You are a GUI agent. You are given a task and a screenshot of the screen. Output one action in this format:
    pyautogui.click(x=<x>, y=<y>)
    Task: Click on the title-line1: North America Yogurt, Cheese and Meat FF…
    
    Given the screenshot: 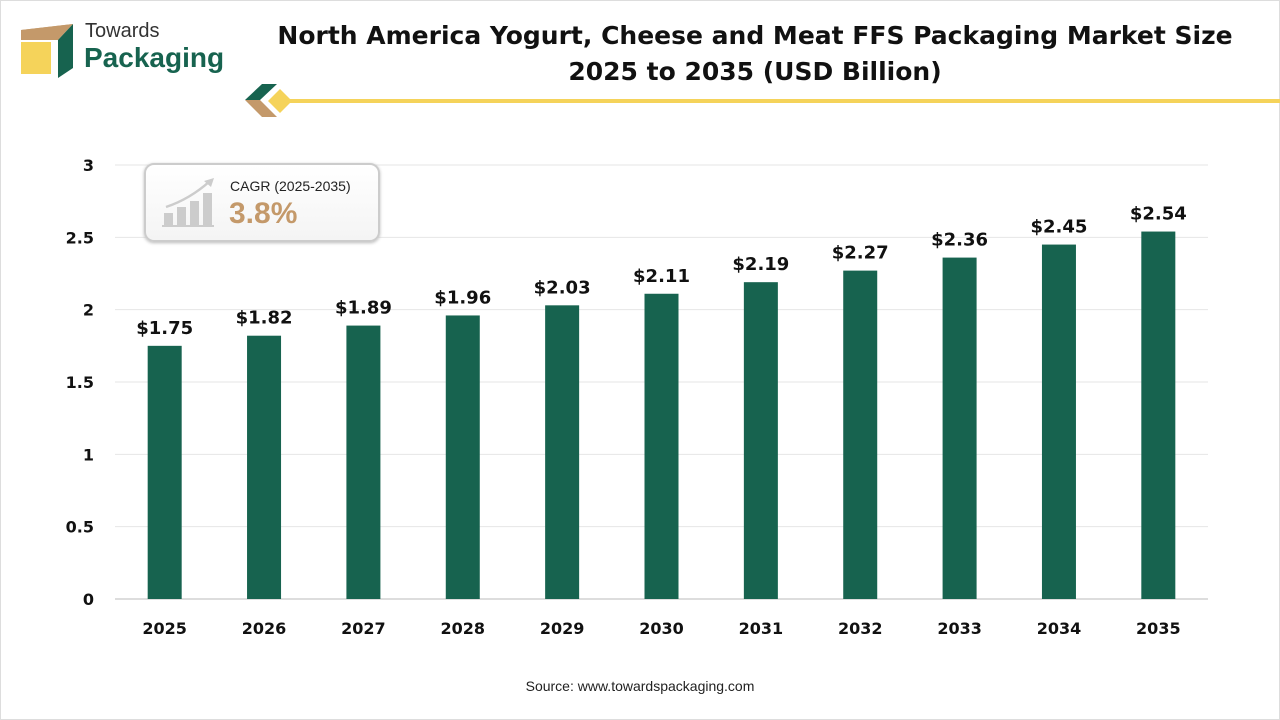 What is the action you would take?
    pyautogui.click(x=755, y=35)
    